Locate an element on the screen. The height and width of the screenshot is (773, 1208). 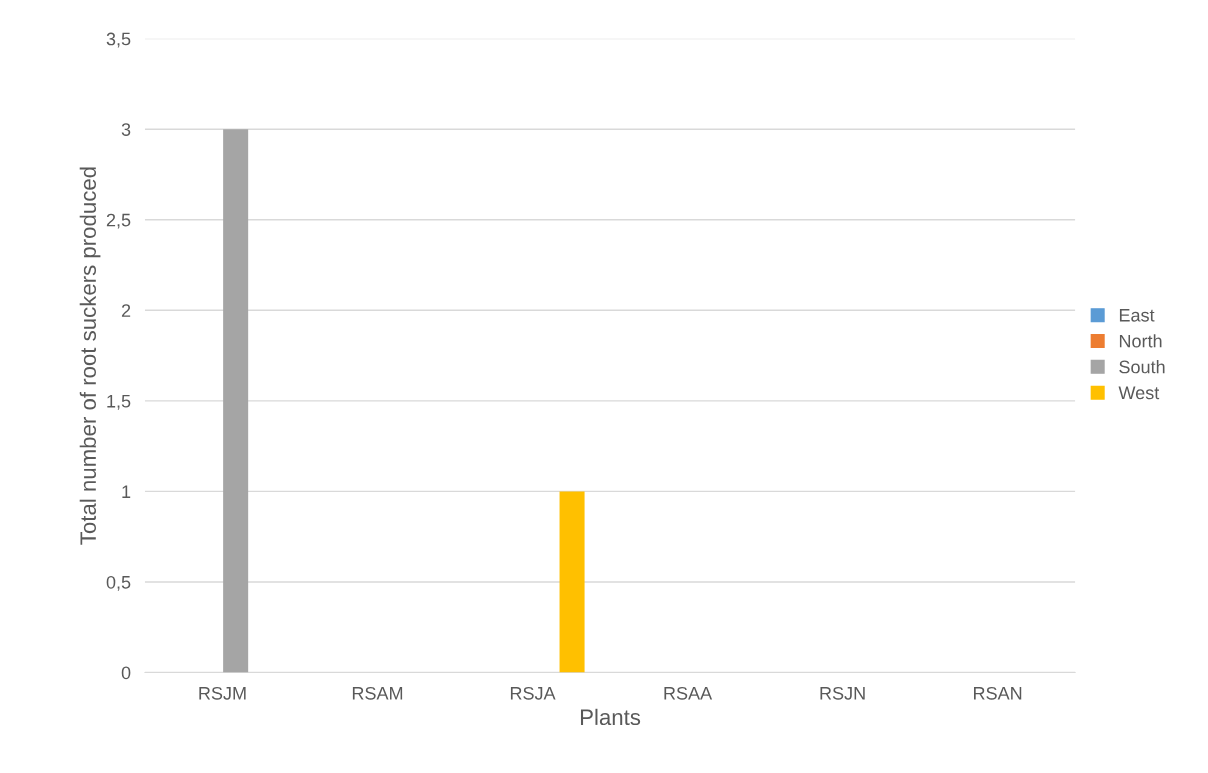
y-tick-label: 3 is located at coordinates (126, 129).